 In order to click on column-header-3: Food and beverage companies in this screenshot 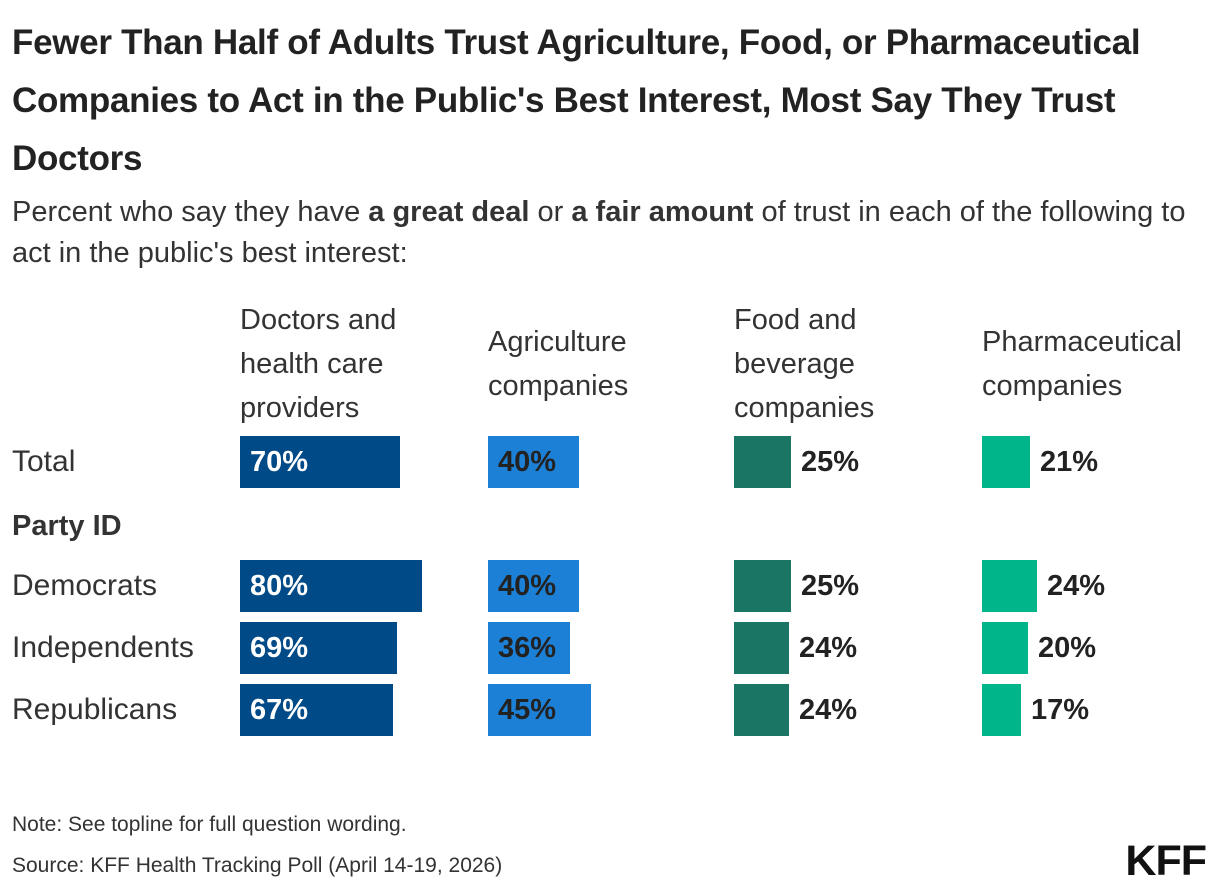, I will do `click(804, 364)`.